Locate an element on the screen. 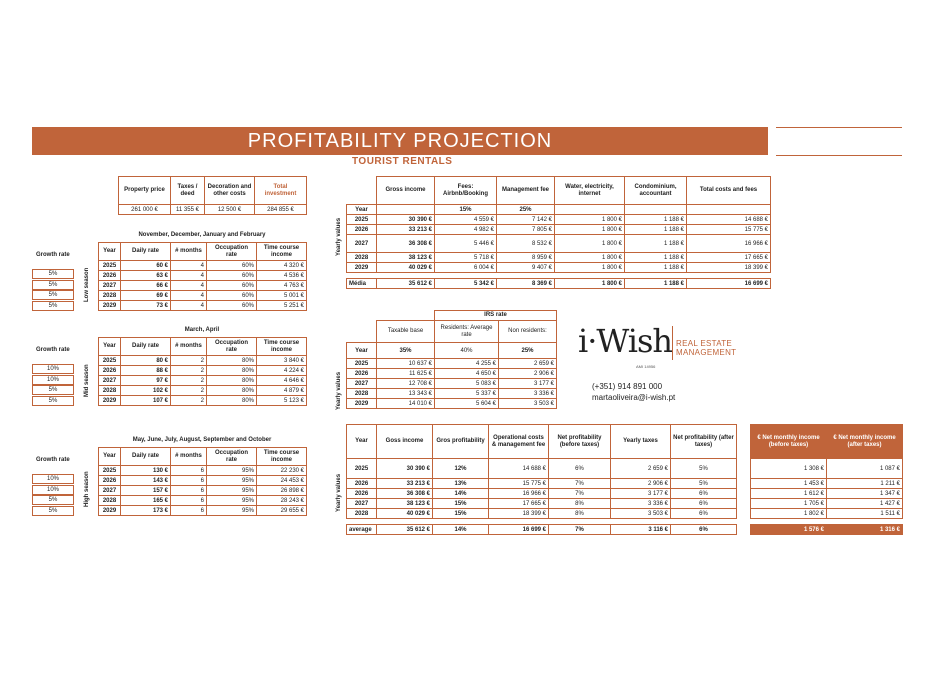 The width and height of the screenshot is (933, 700). fees-pct: 15% is located at coordinates (465, 209).